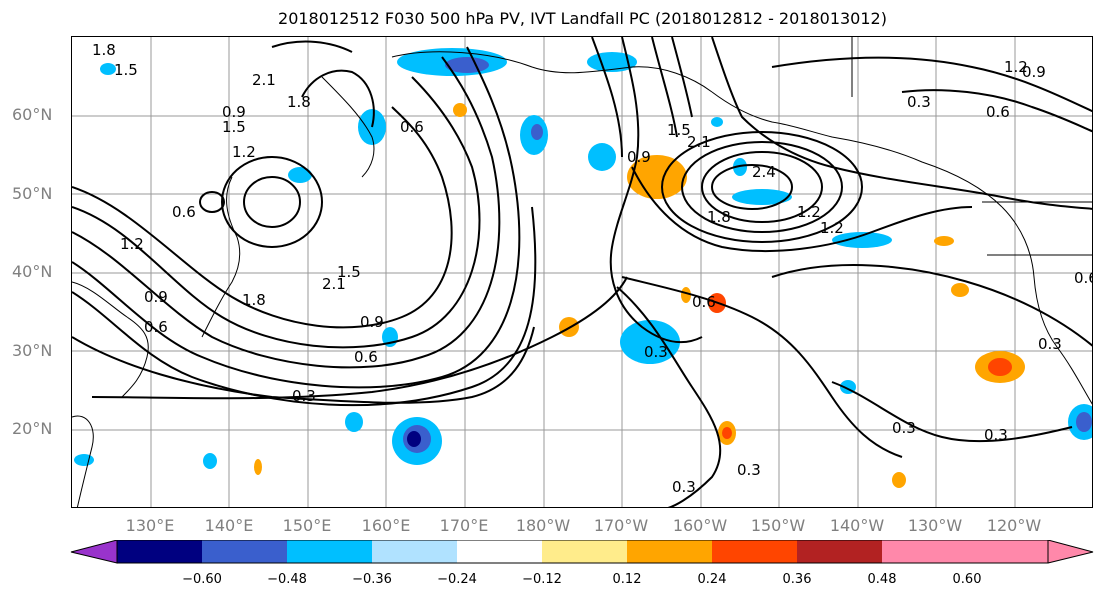 The height and width of the screenshot is (601, 1105). I want to click on lon-label: 160°E, so click(386, 525).